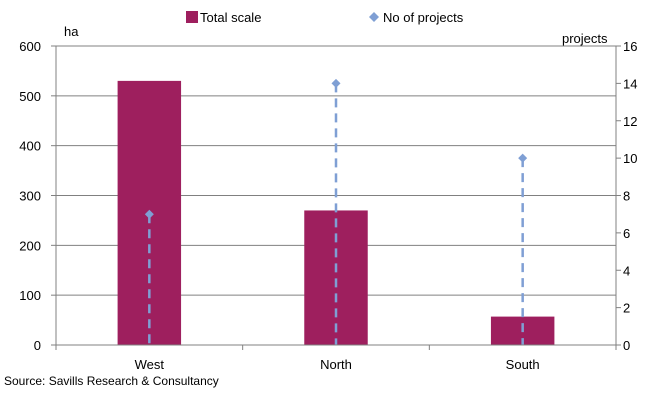  What do you see at coordinates (523, 364) in the screenshot?
I see `x-tick-label: South` at bounding box center [523, 364].